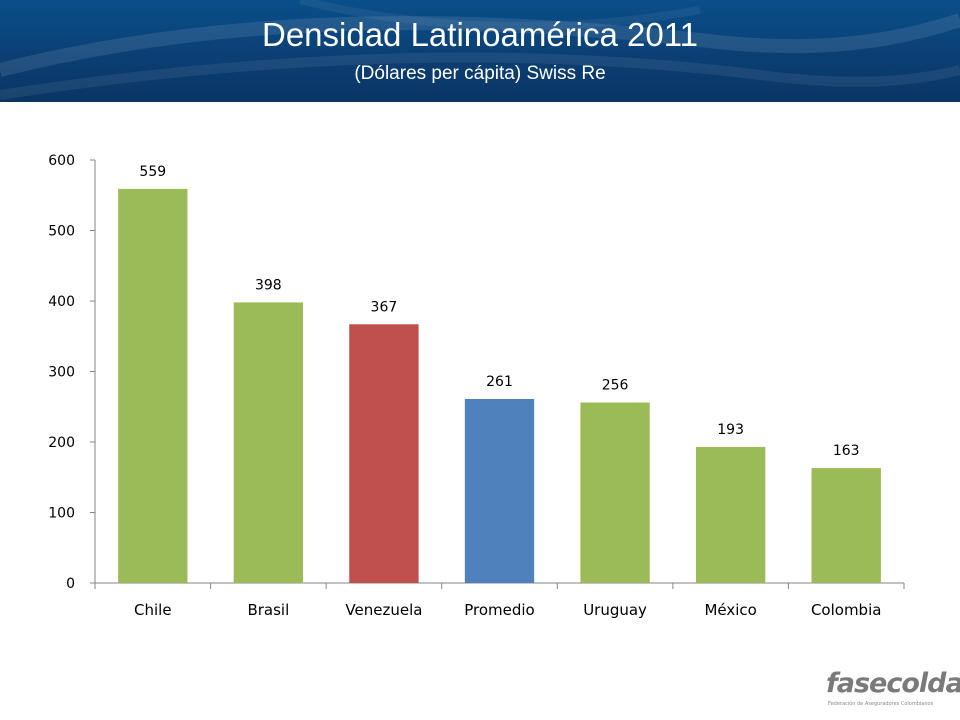  What do you see at coordinates (153, 610) in the screenshot?
I see `x-tick-label: Chile` at bounding box center [153, 610].